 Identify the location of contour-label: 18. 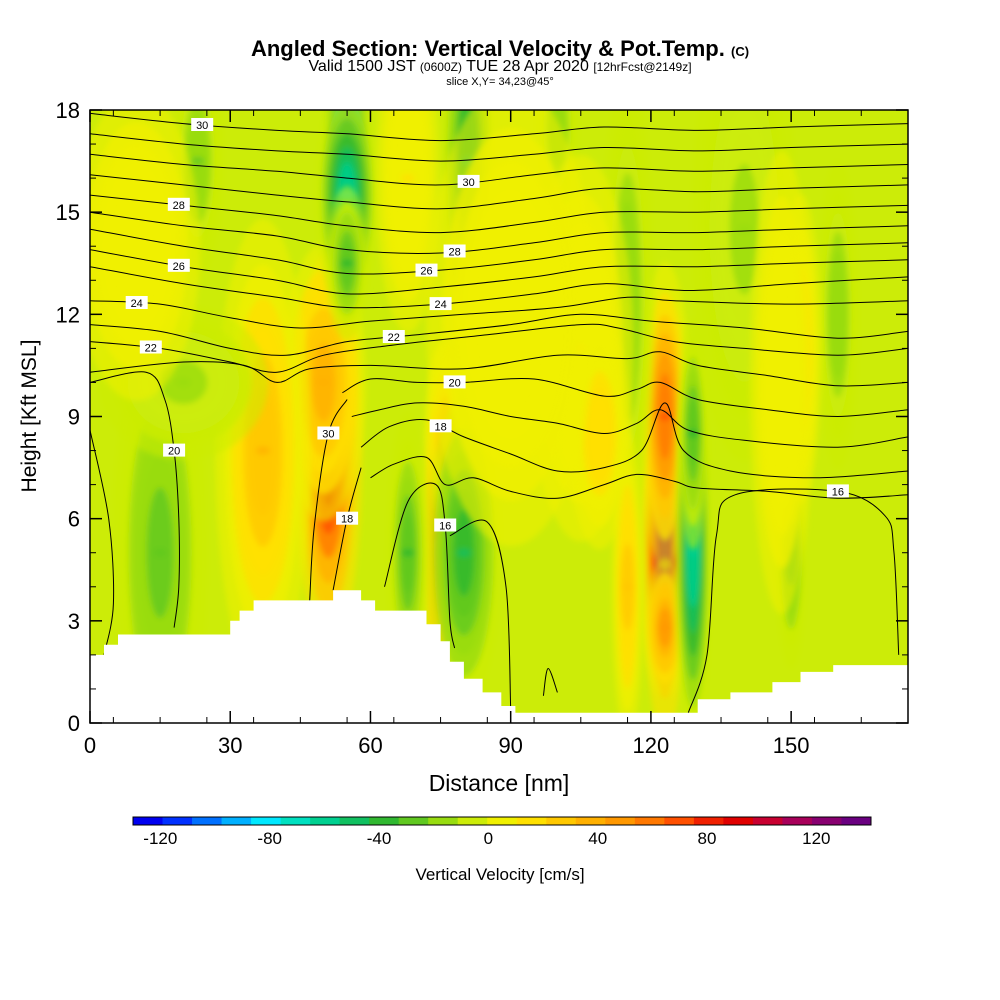
(347, 518).